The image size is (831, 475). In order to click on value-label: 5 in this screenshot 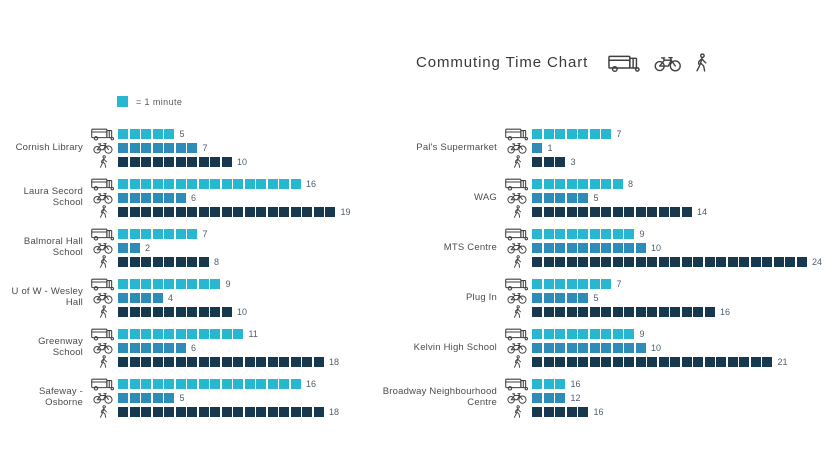, I will do `click(182, 134)`.